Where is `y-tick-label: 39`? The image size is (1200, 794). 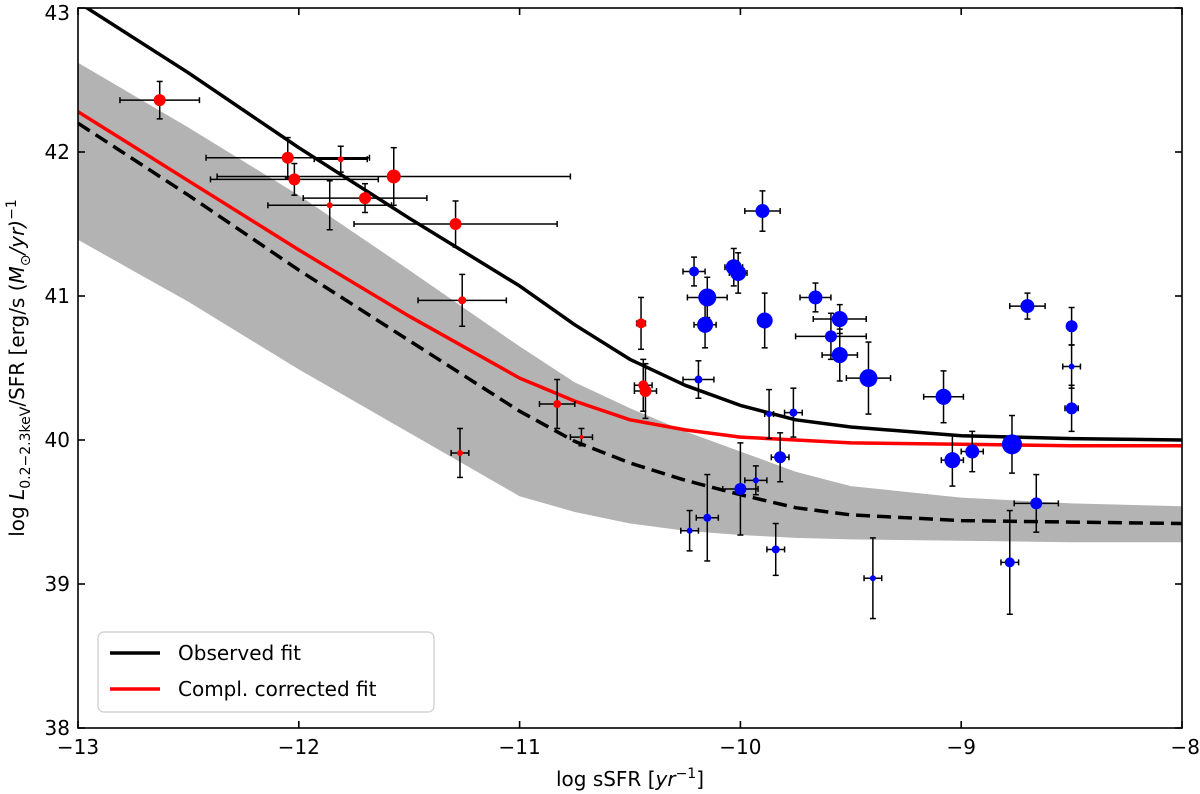
y-tick-label: 39 is located at coordinates (57, 584).